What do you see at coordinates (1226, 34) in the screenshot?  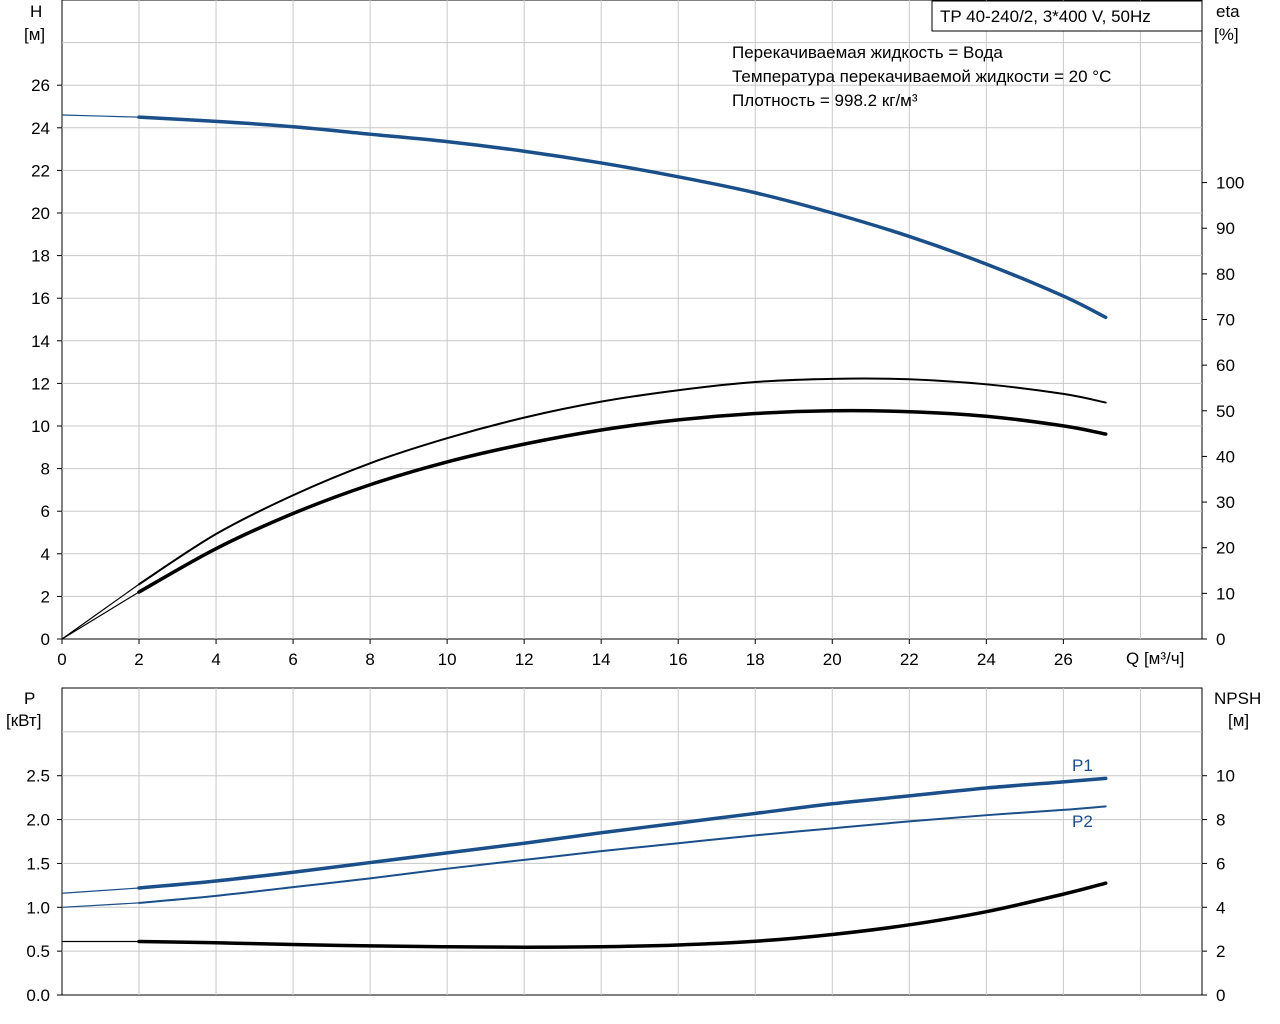 I see `y-axis-unit-right-top: [%]` at bounding box center [1226, 34].